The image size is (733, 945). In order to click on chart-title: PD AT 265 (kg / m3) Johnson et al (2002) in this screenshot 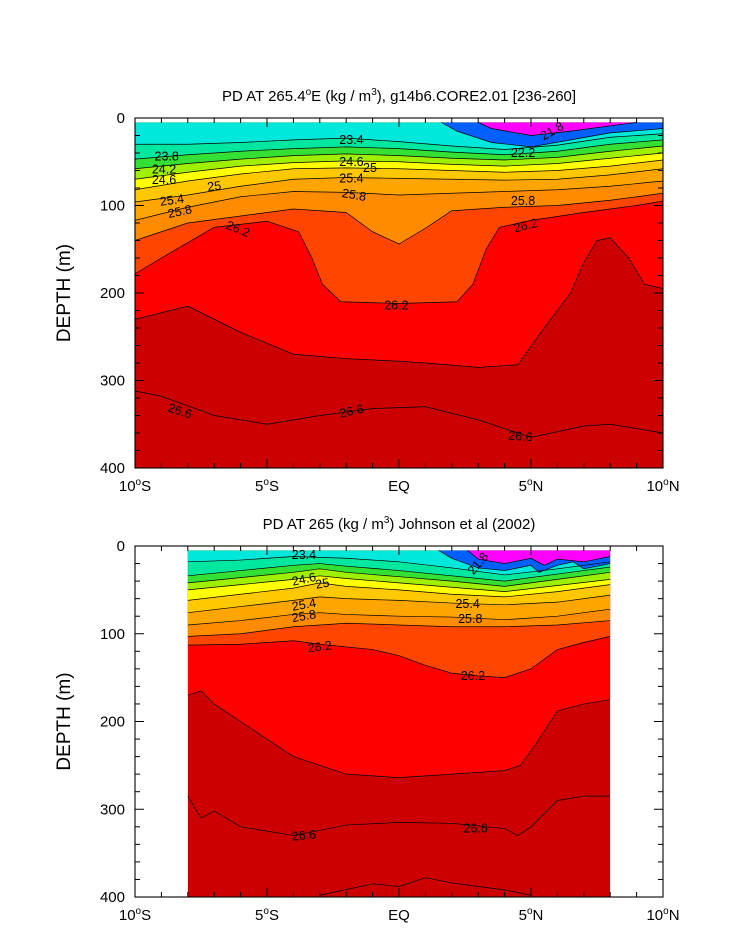, I will do `click(399, 524)`.